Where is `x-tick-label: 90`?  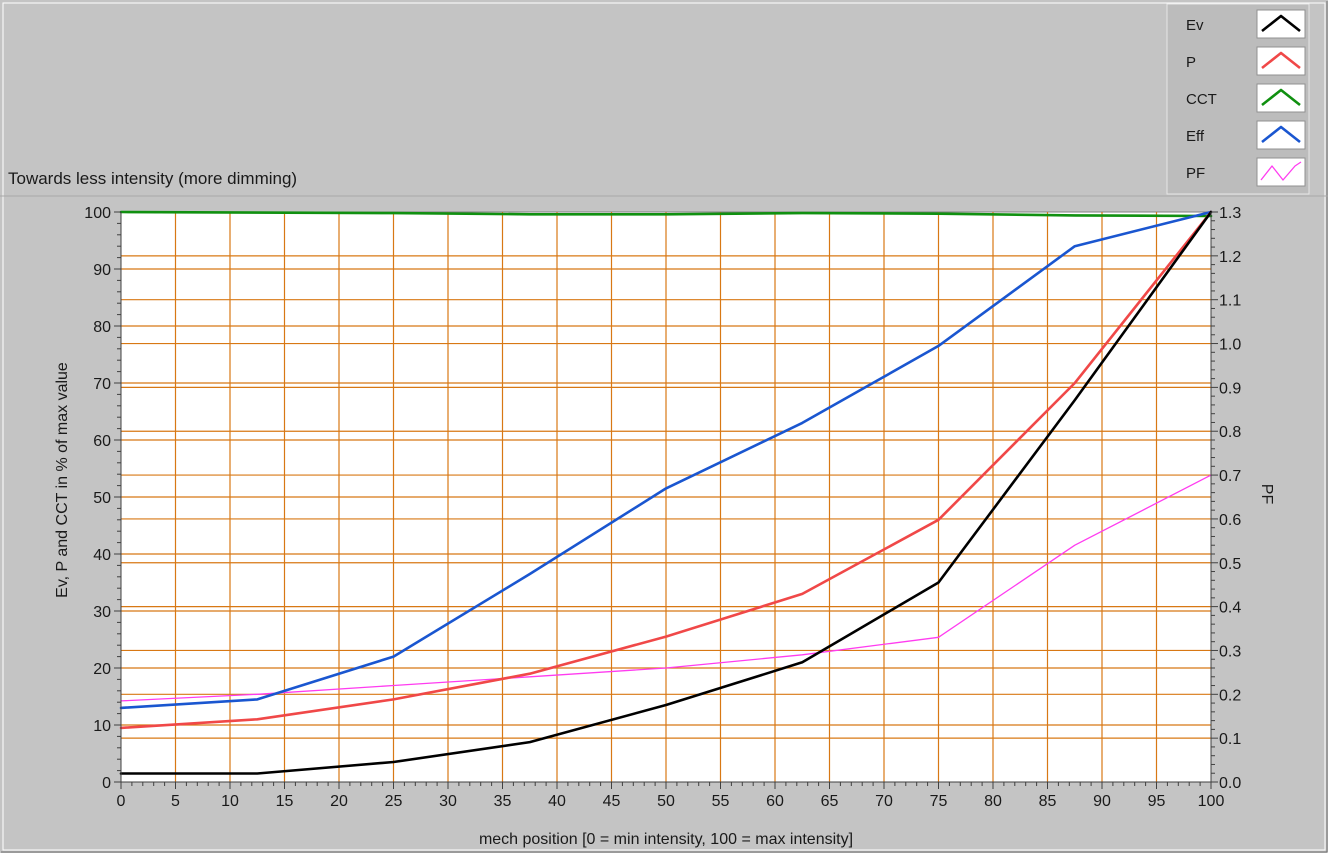 x-tick-label: 90 is located at coordinates (1102, 801).